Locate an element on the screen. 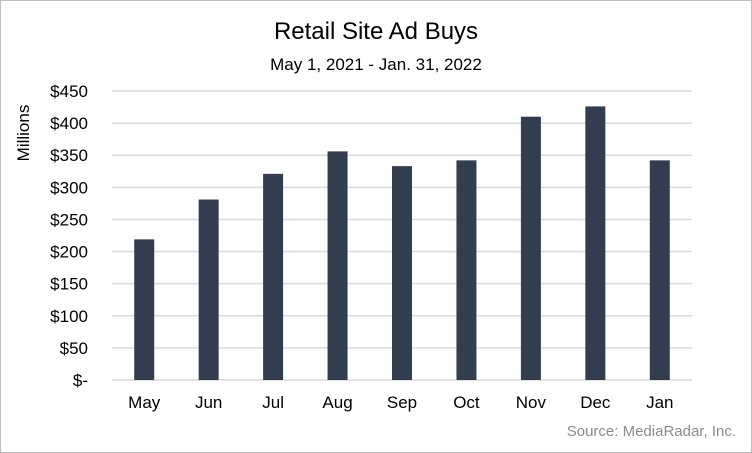 This screenshot has height=453, width=752. x-axis-ticks: May Jun Jul Aug Sep Oct Nov Dec Jan is located at coordinates (400, 402).